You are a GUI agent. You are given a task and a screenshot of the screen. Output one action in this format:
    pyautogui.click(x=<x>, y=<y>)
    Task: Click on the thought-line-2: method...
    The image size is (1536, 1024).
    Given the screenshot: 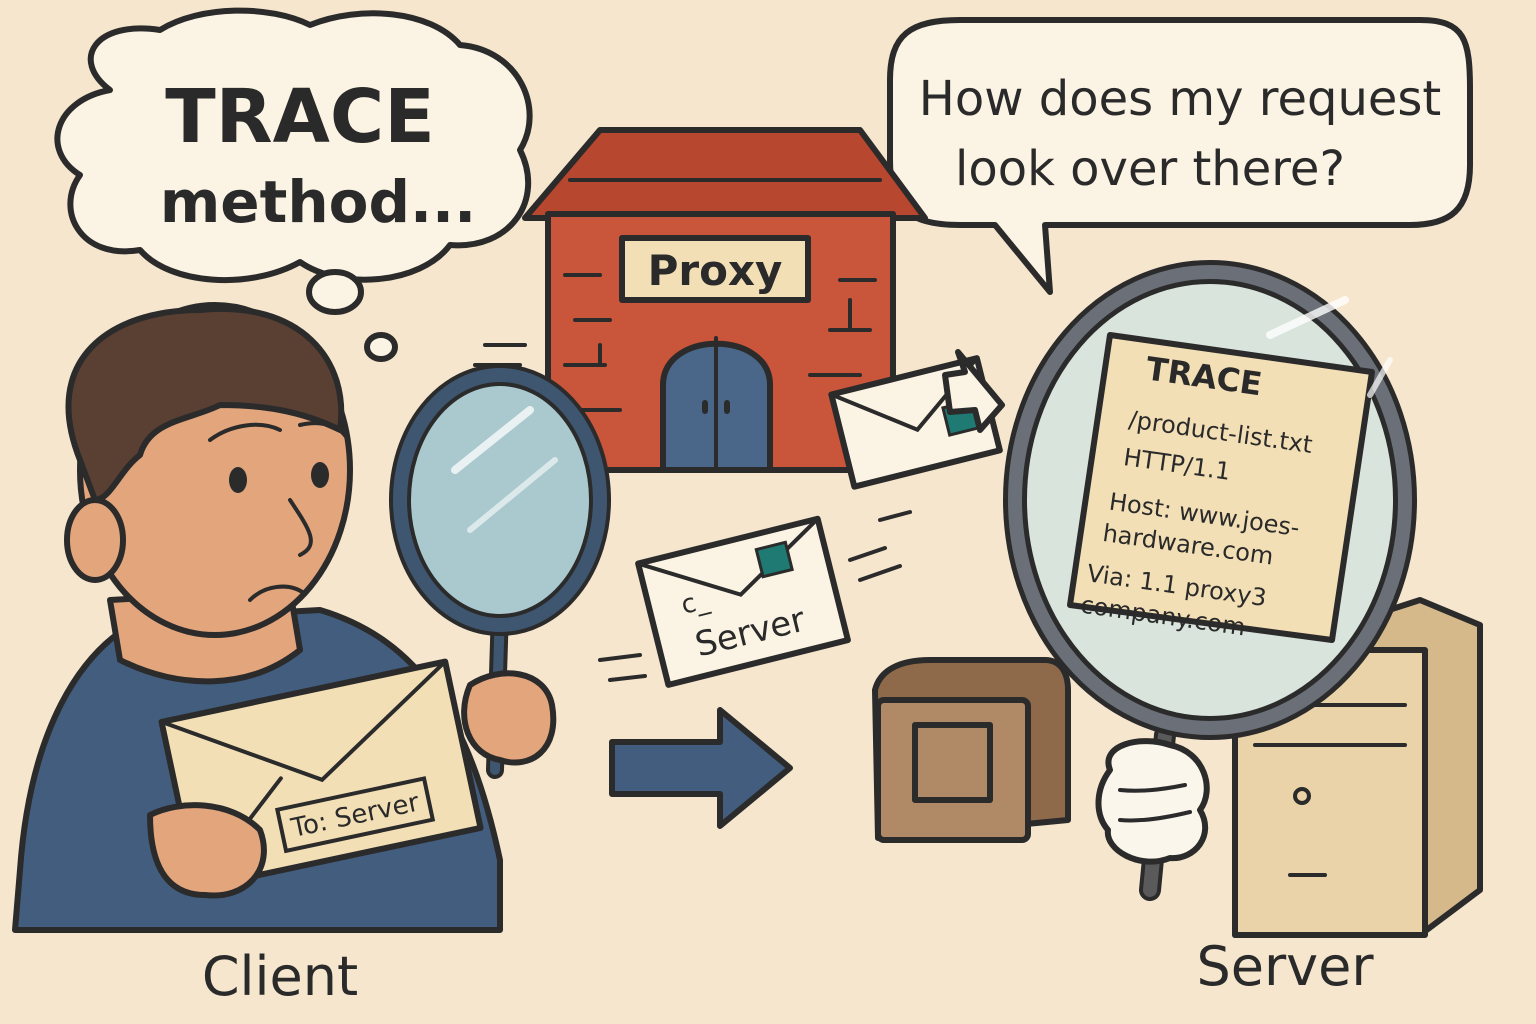 What is the action you would take?
    pyautogui.click(x=318, y=202)
    